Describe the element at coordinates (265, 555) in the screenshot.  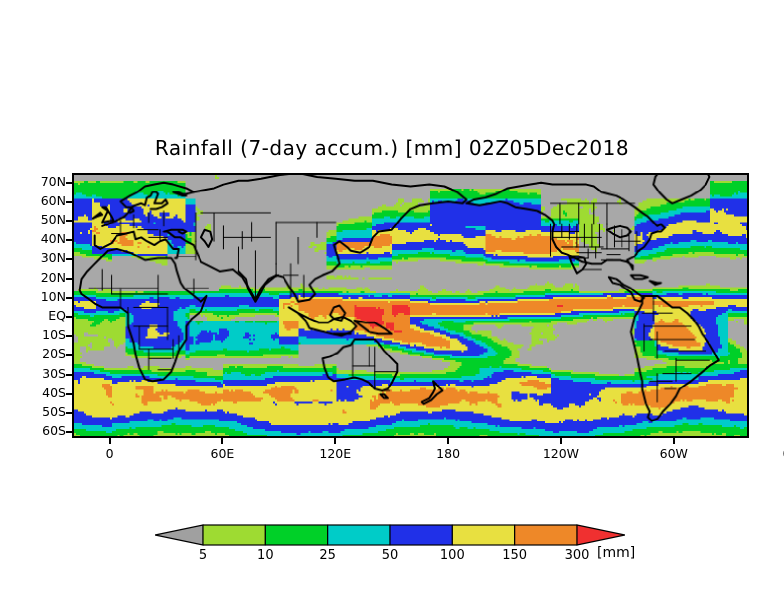
I see `colorbar-tick-10: 10` at that location.